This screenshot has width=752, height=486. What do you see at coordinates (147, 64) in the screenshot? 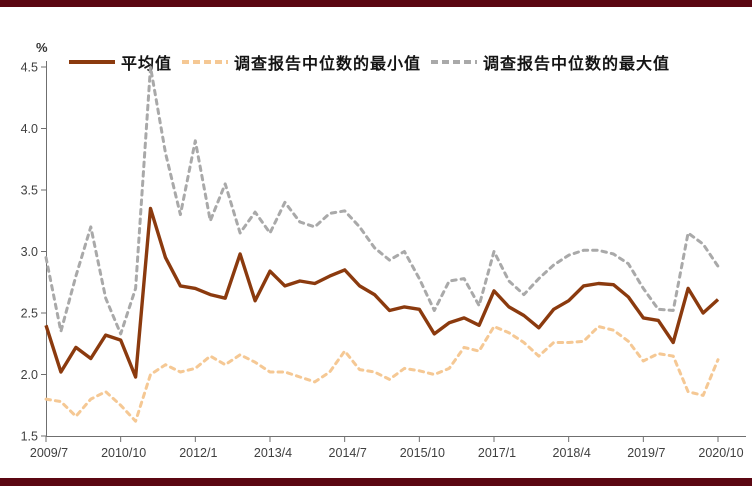
I see `legend-label-mean: 平均值` at bounding box center [147, 64].